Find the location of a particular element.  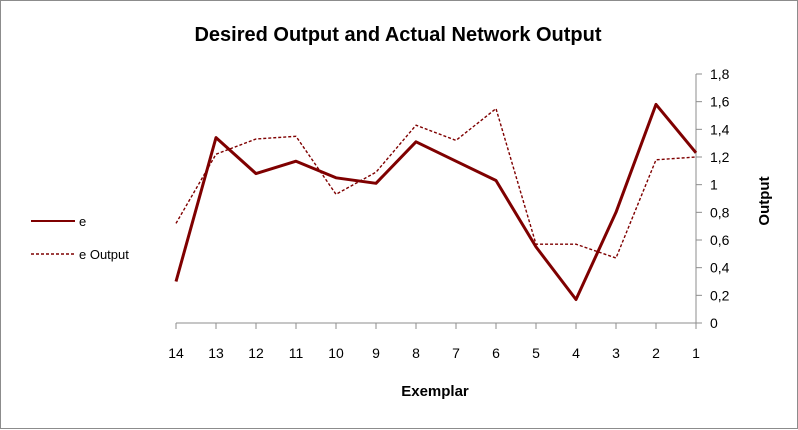

y-tick-label: 1 is located at coordinates (714, 185).